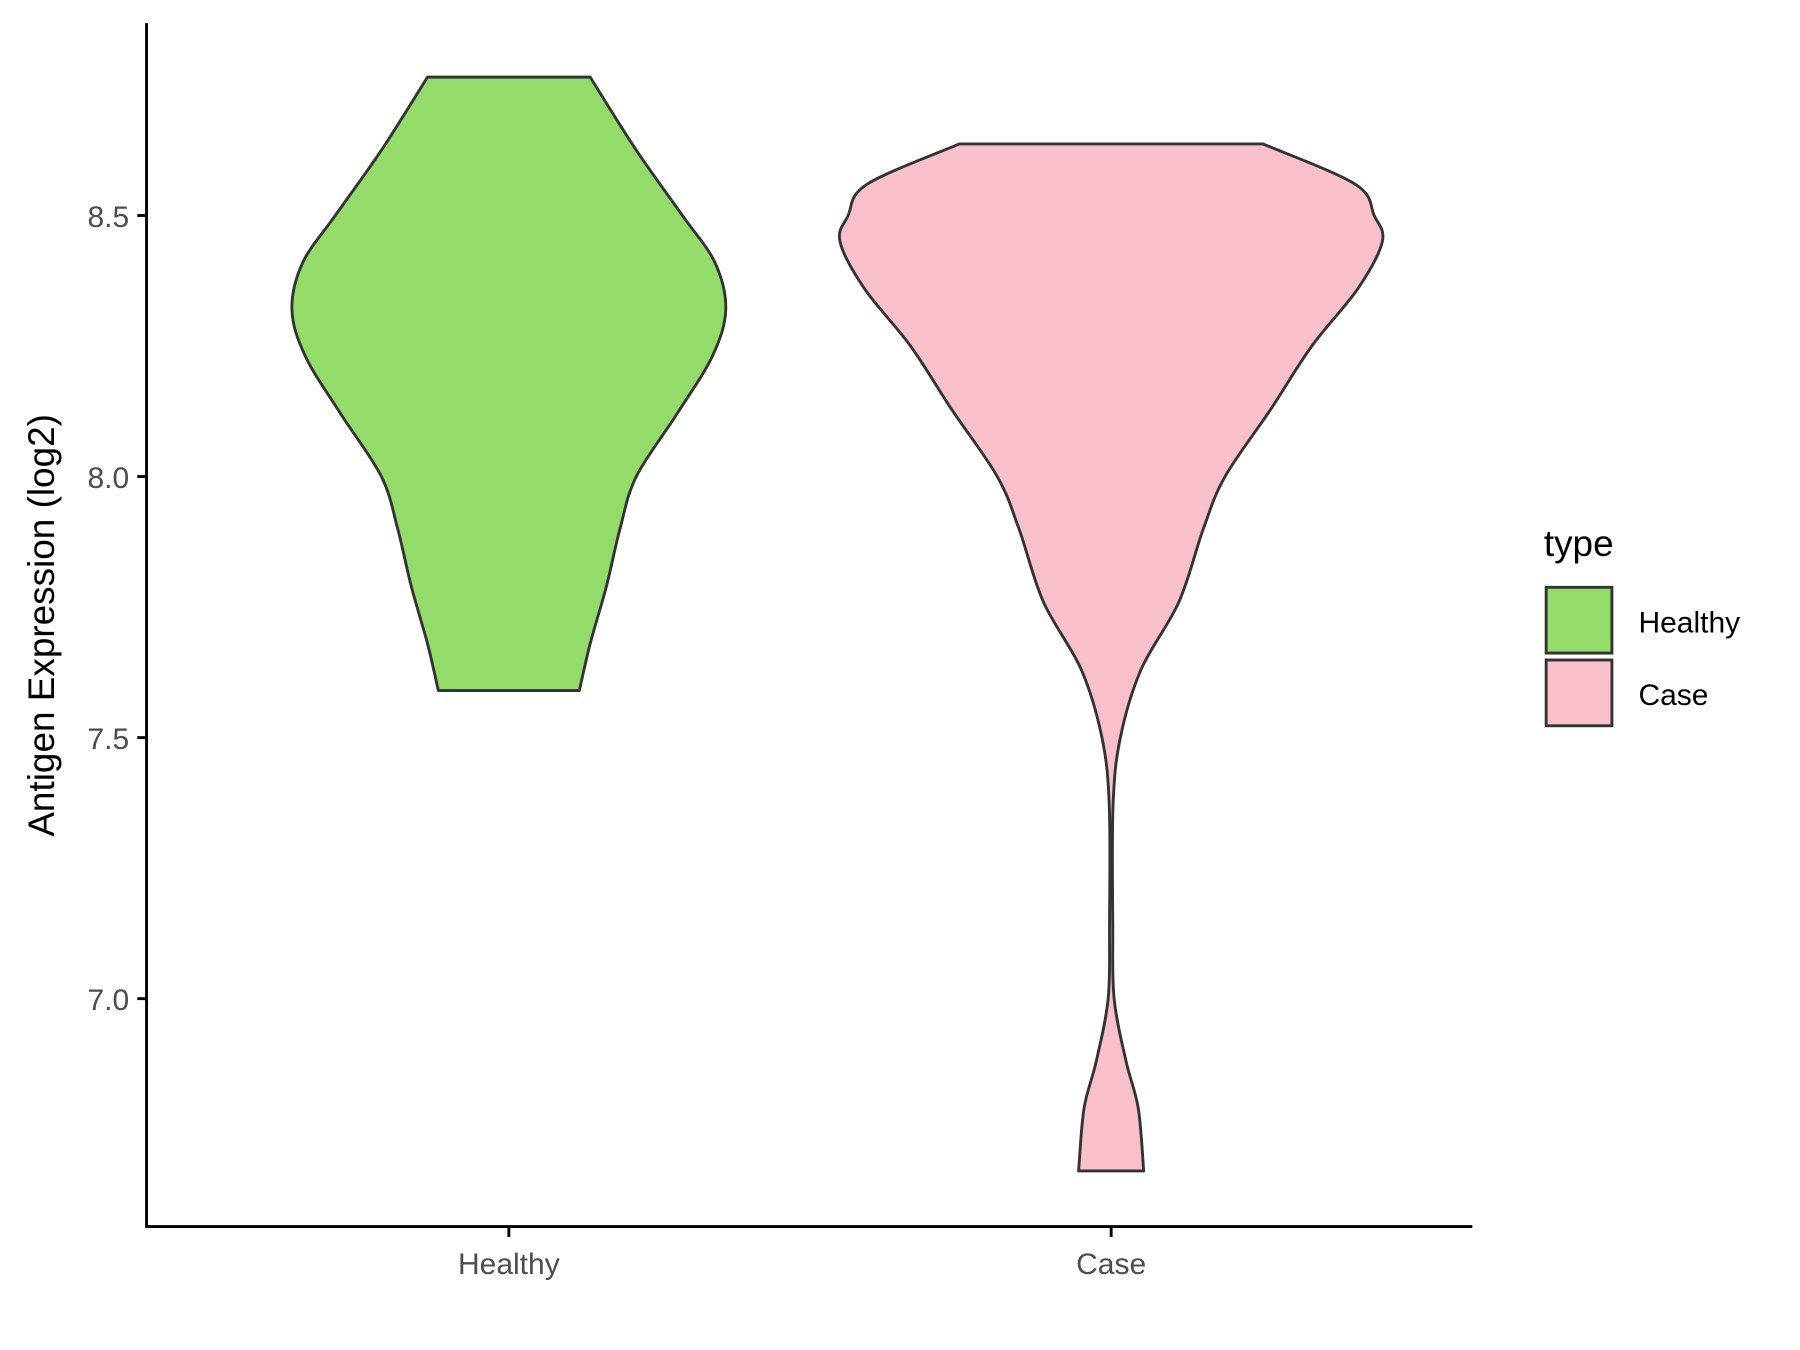 The height and width of the screenshot is (1350, 1800). What do you see at coordinates (1579, 693) in the screenshot?
I see `legend-swatch-case` at bounding box center [1579, 693].